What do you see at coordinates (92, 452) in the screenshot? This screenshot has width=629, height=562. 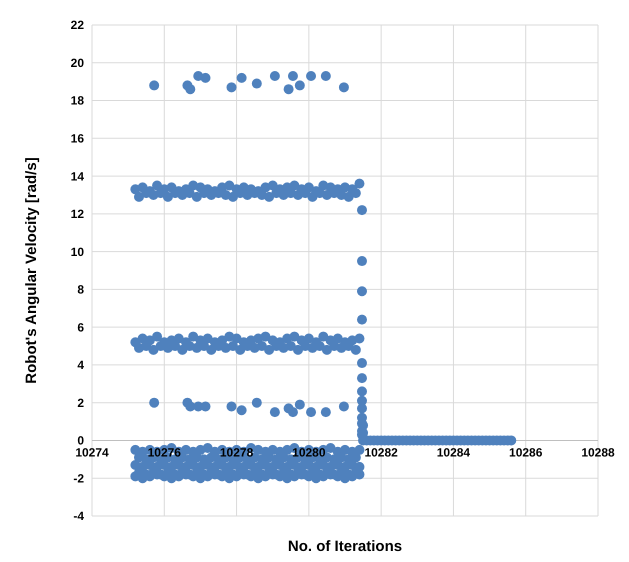 I see `x-tick-label: 10274` at bounding box center [92, 452].